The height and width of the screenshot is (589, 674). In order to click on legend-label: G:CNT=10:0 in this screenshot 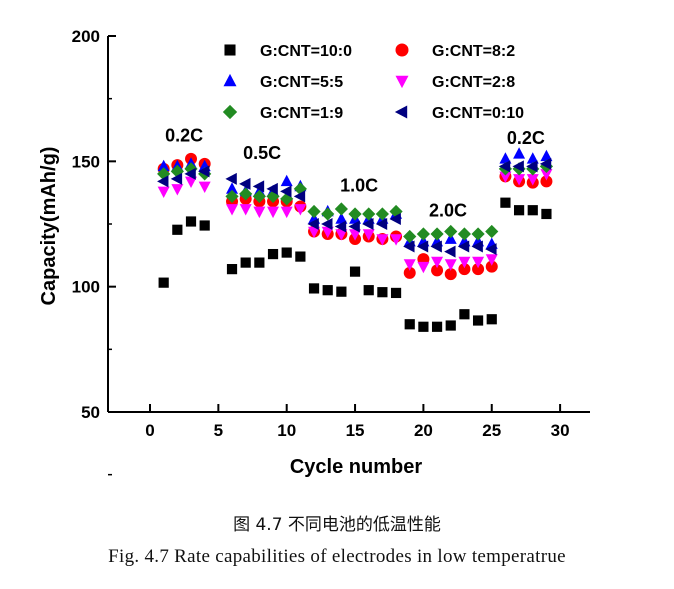, I will do `click(306, 51)`.